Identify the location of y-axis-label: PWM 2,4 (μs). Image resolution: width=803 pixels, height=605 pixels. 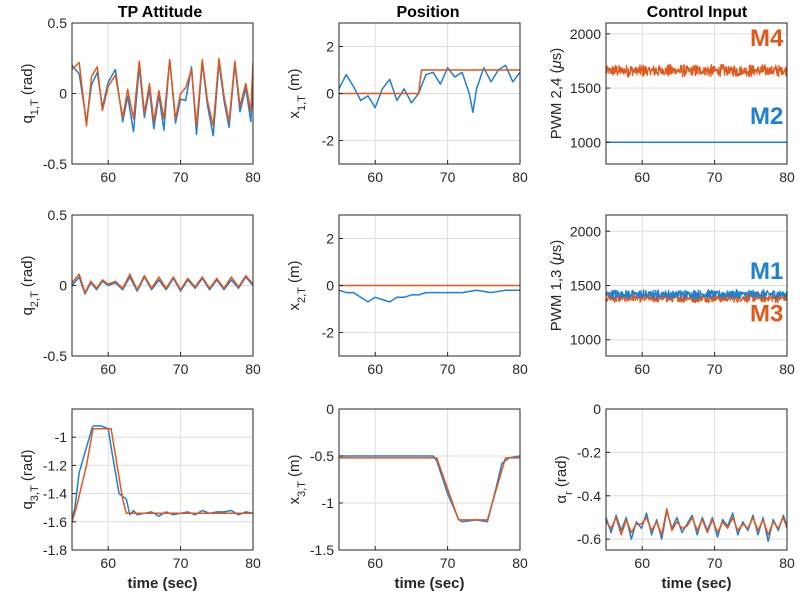
(556, 94).